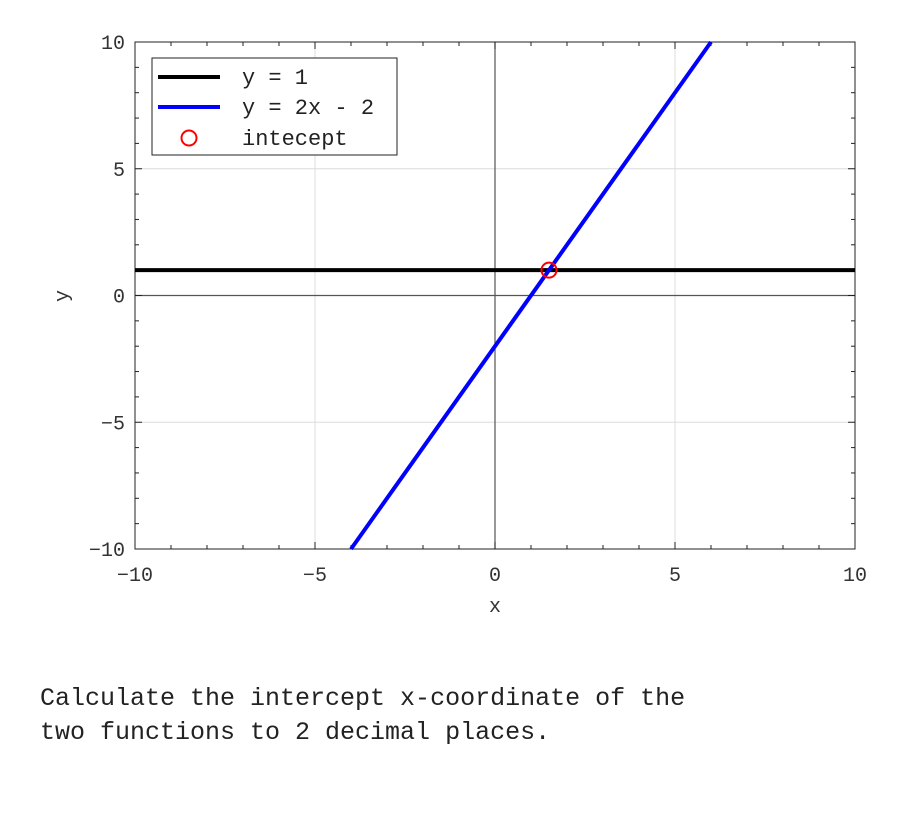  What do you see at coordinates (113, 44) in the screenshot?
I see `y-tick-label: 10` at bounding box center [113, 44].